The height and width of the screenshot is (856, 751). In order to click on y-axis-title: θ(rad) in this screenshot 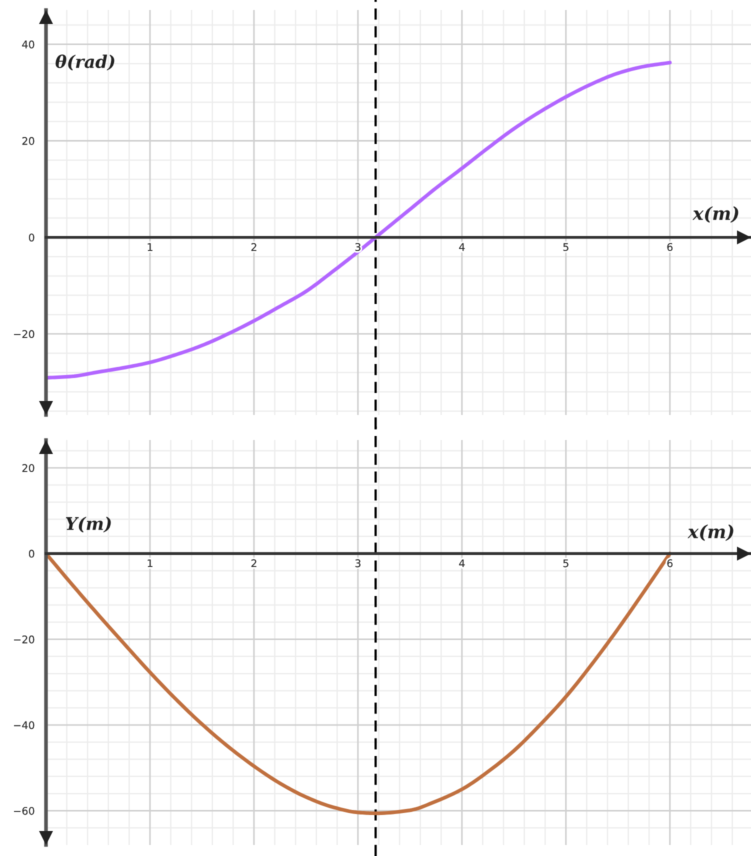, I will do `click(85, 62)`.